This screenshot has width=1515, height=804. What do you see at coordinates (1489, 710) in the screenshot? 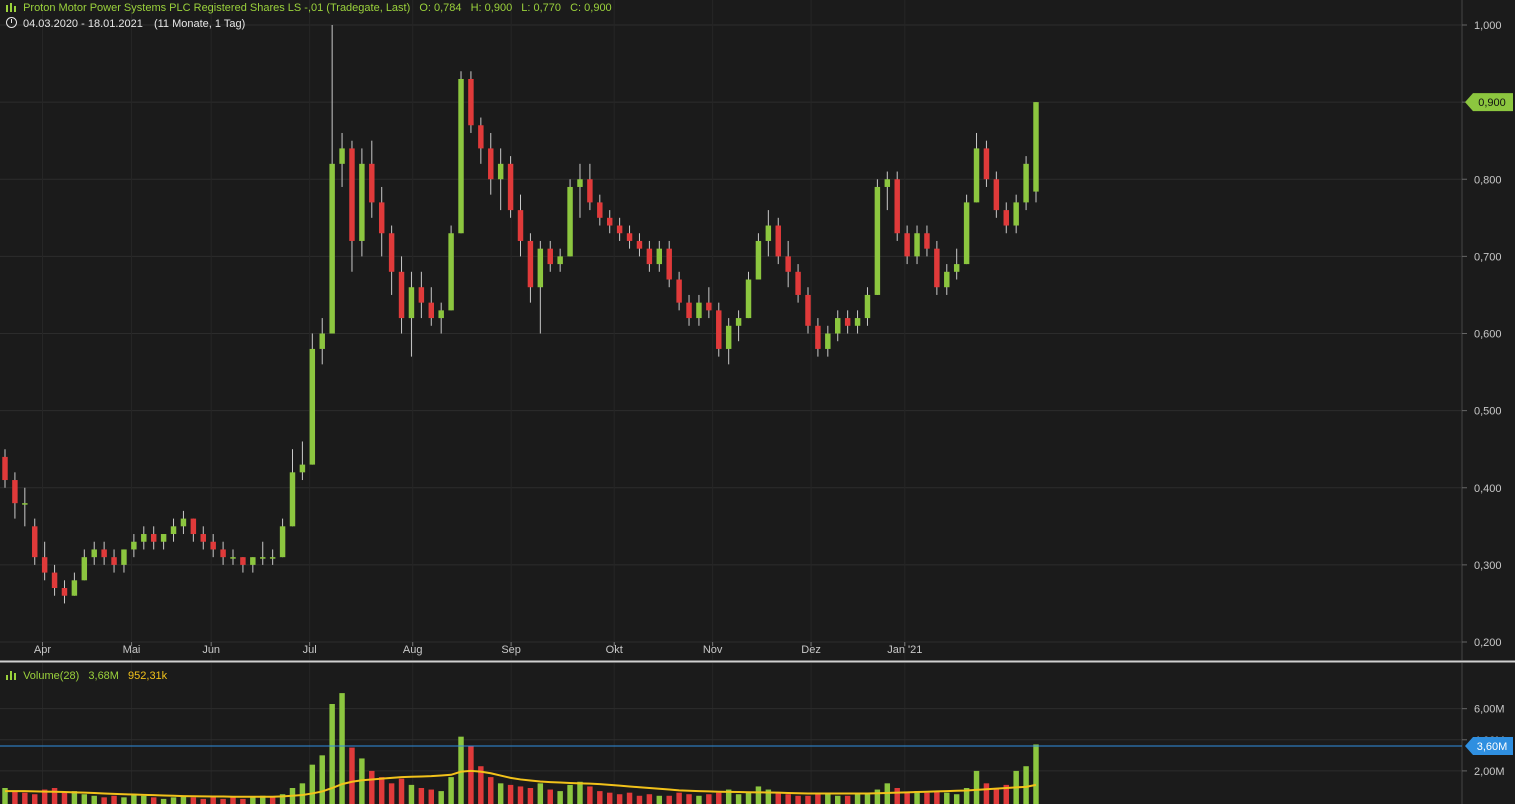
I see `volume-tick-label: 6,00M` at bounding box center [1489, 710].